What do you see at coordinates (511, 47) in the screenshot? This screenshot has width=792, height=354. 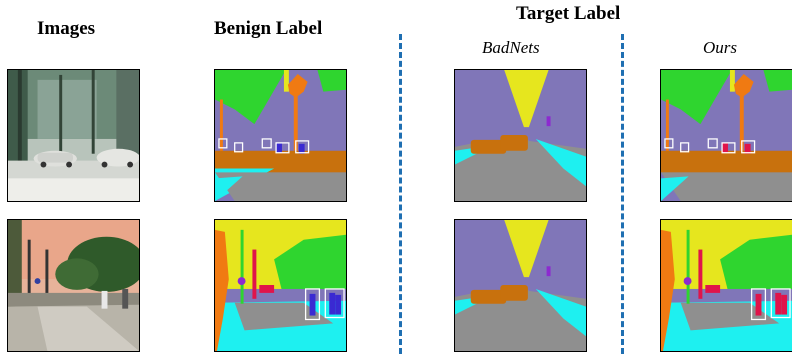 I see `subheader-badnets: BadNets` at bounding box center [511, 47].